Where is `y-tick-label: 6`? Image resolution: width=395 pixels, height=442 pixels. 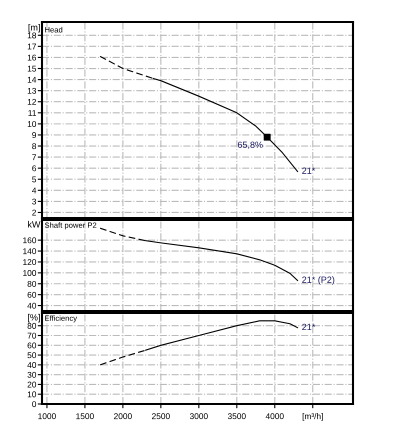 y-tick-label: 6 is located at coordinates (34, 168).